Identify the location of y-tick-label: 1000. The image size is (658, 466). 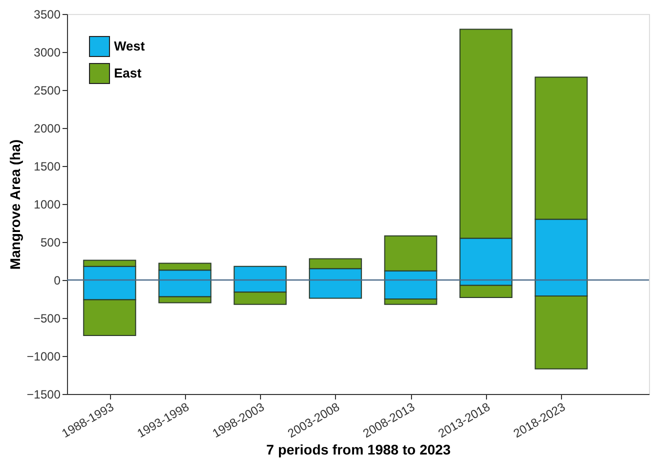
(47, 205).